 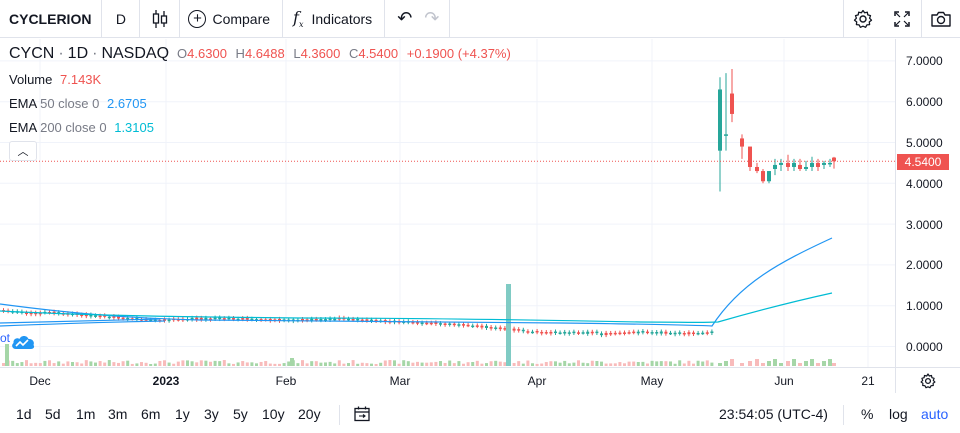 I want to click on fx-icon: fx, so click(x=298, y=18).